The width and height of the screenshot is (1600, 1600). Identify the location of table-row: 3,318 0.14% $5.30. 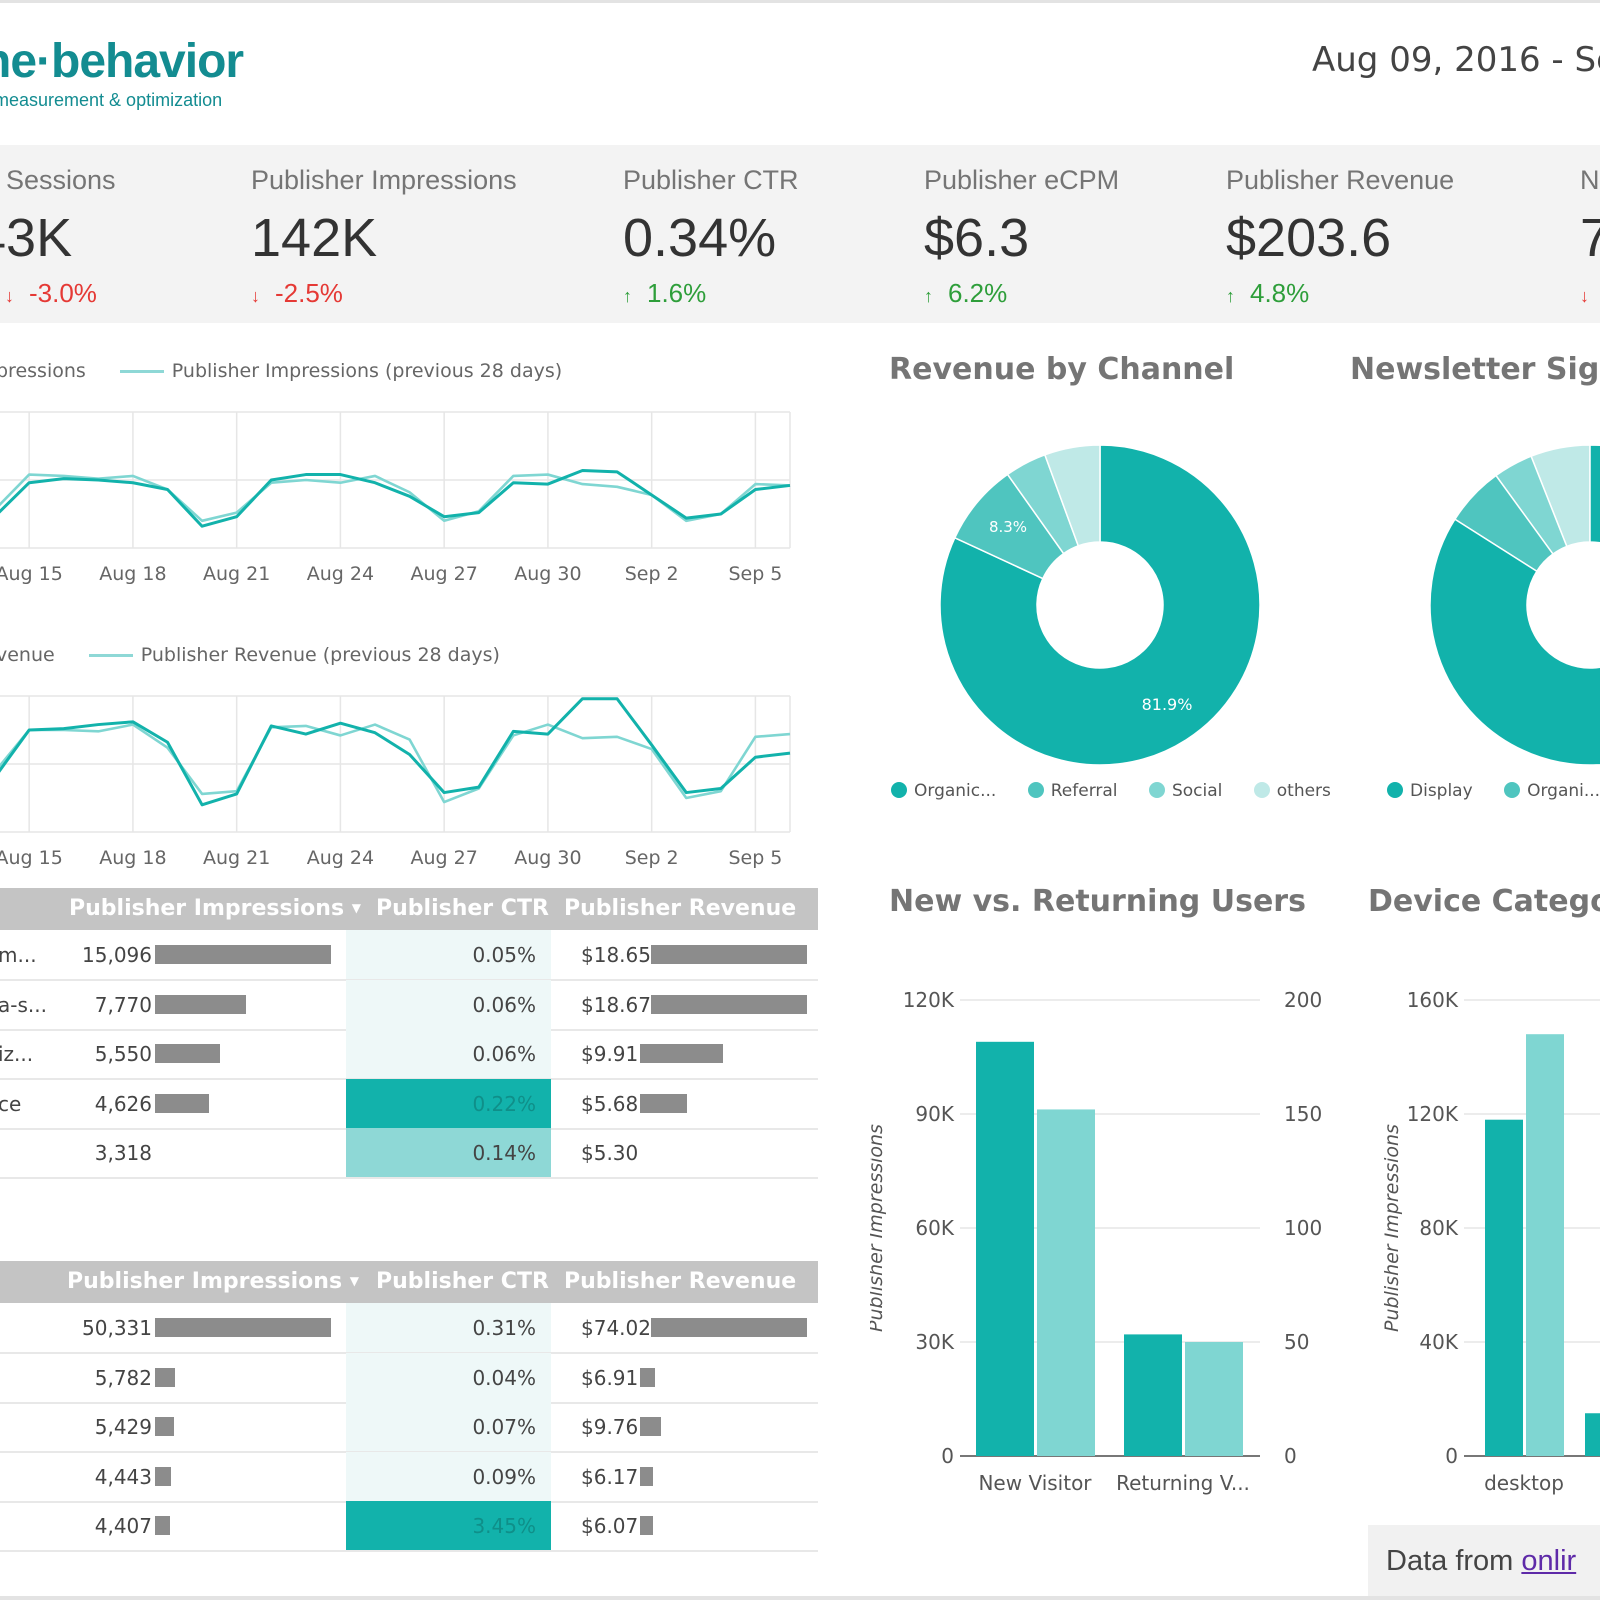
(409, 1153).